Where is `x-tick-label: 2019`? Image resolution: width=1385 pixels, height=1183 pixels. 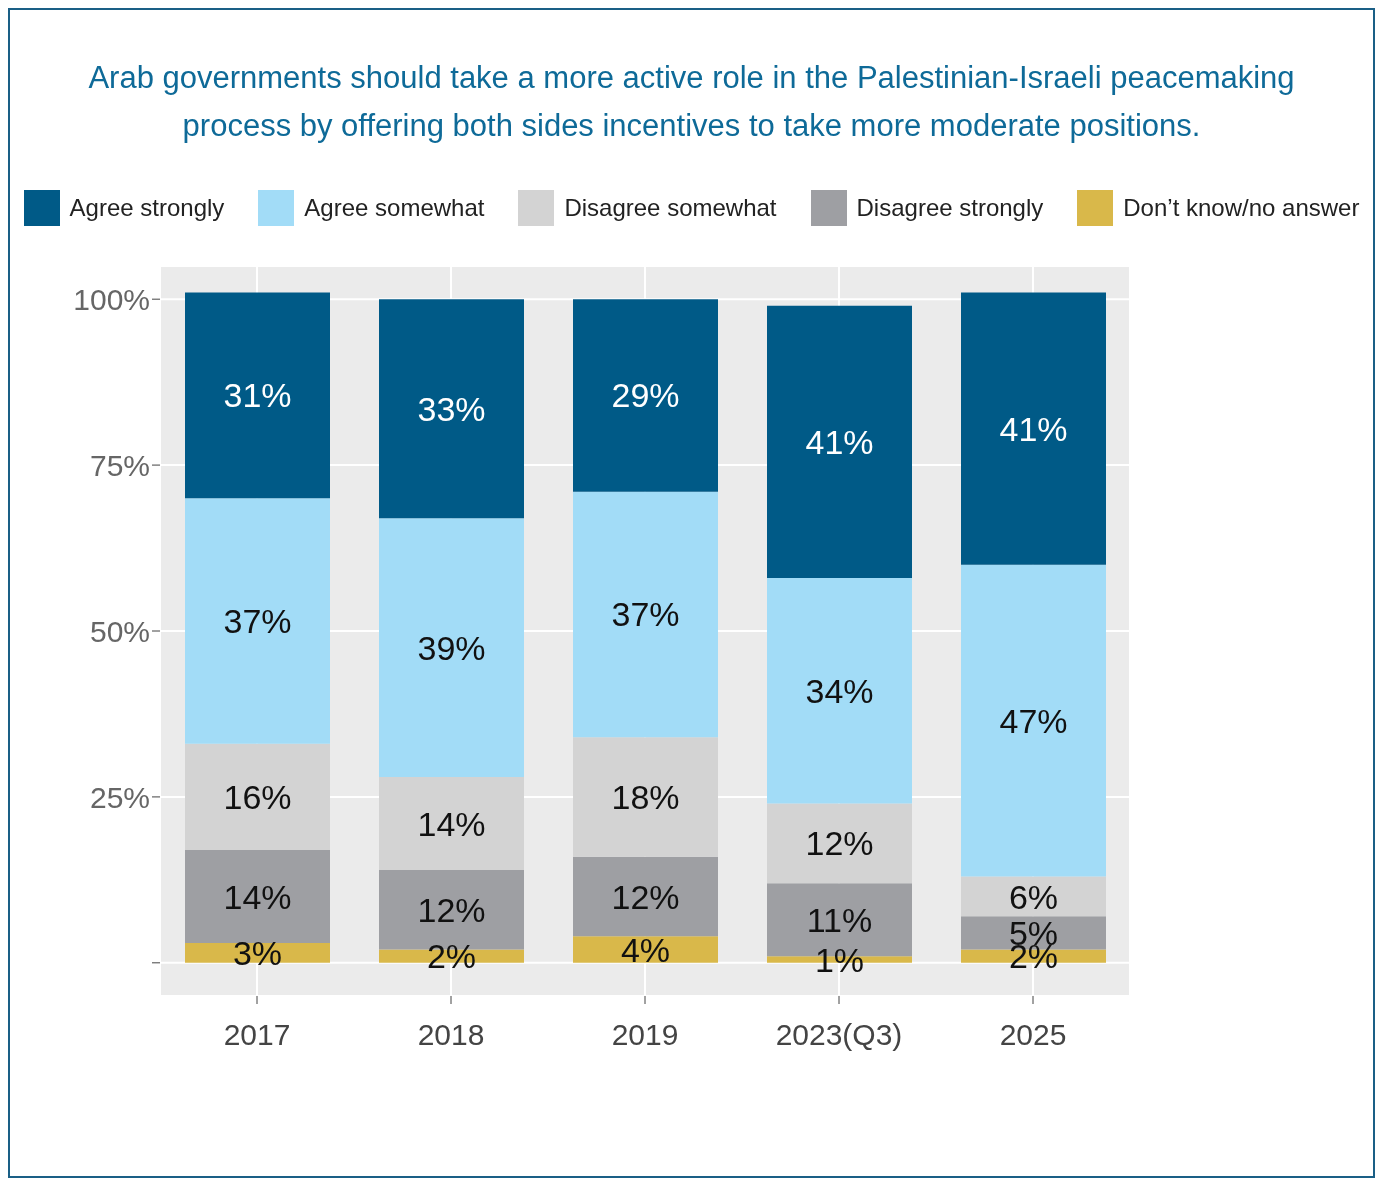
x-tick-label: 2019 is located at coordinates (645, 1035).